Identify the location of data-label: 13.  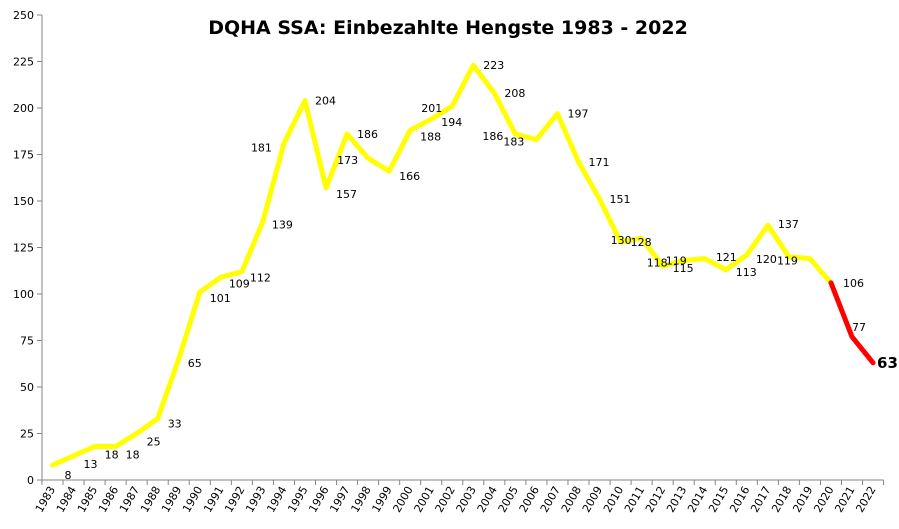
(91, 464).